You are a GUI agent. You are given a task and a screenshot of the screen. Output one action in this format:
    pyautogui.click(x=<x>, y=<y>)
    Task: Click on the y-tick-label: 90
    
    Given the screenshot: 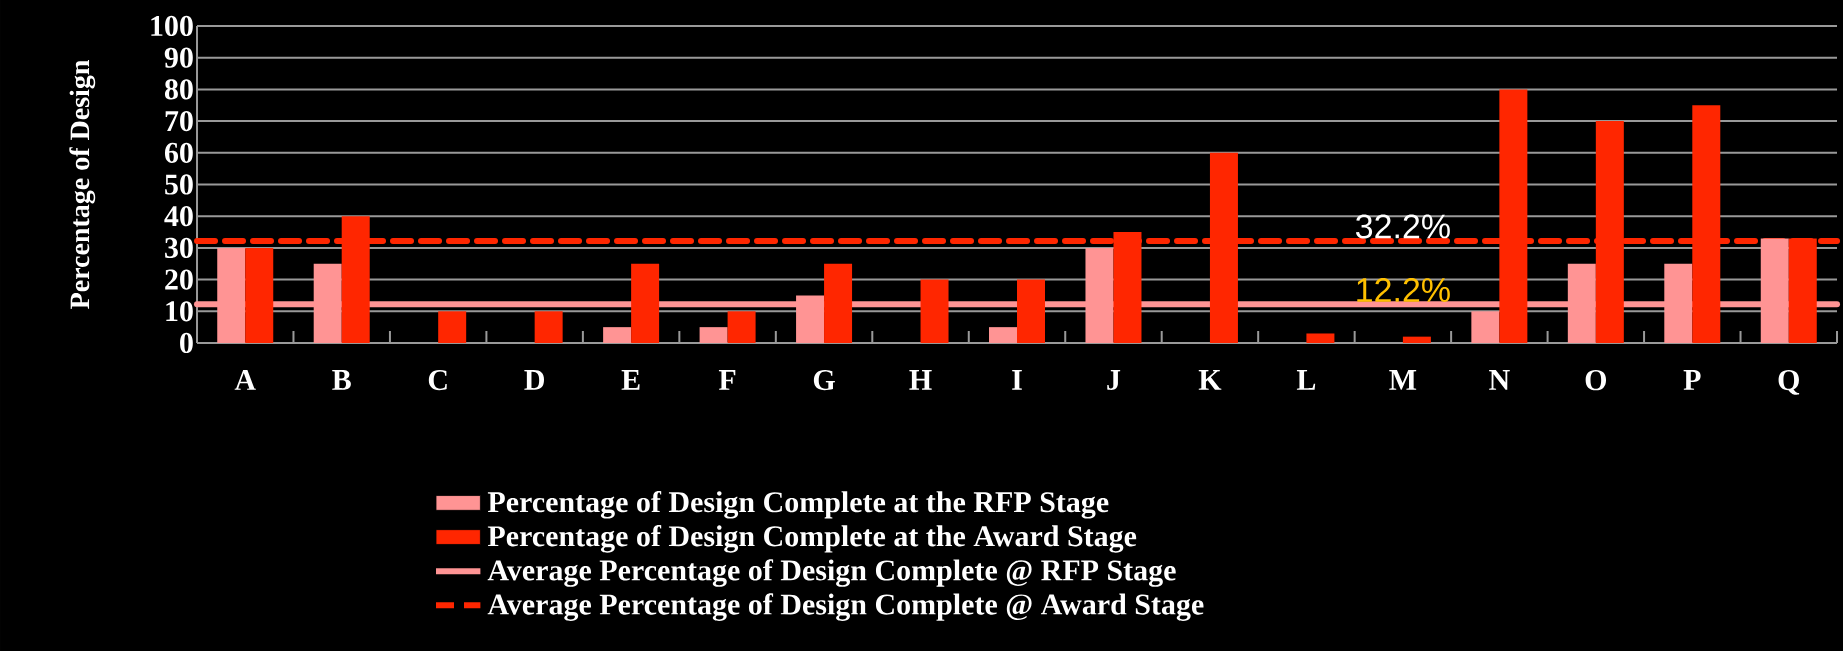 What is the action you would take?
    pyautogui.click(x=178, y=57)
    